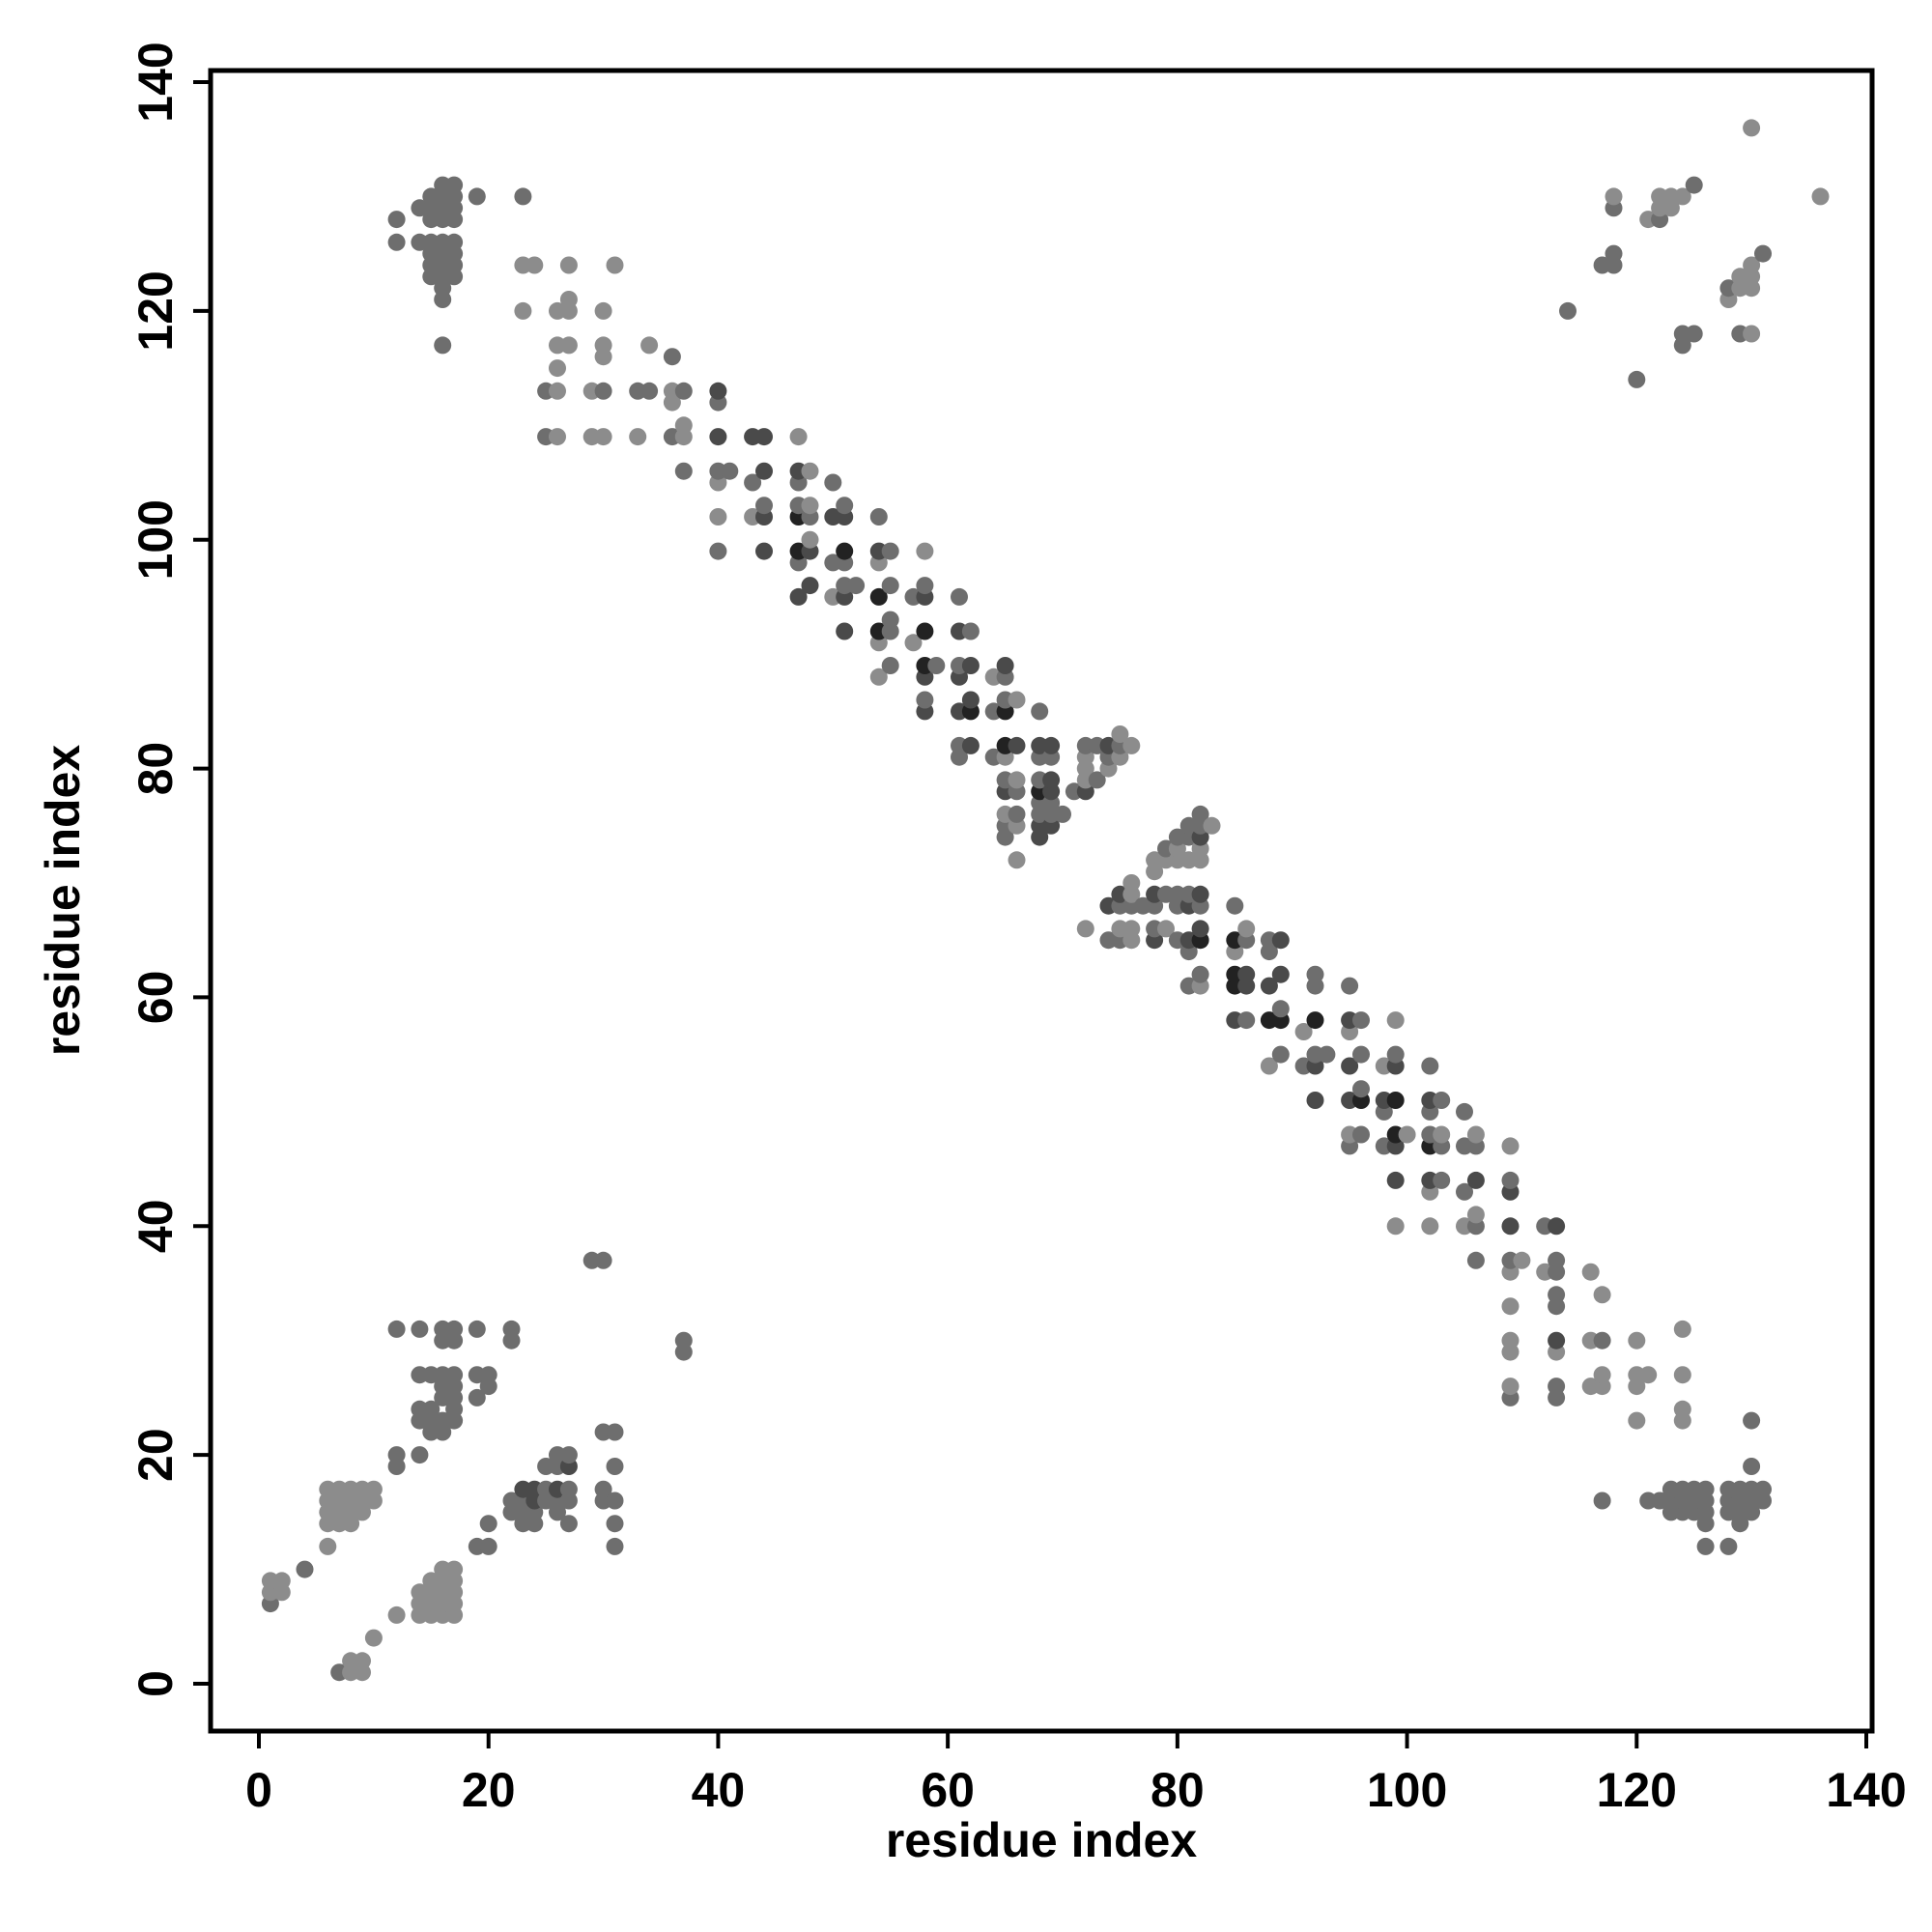  Describe the element at coordinates (155, 539) in the screenshot. I see `y-tick-label: 100` at that location.